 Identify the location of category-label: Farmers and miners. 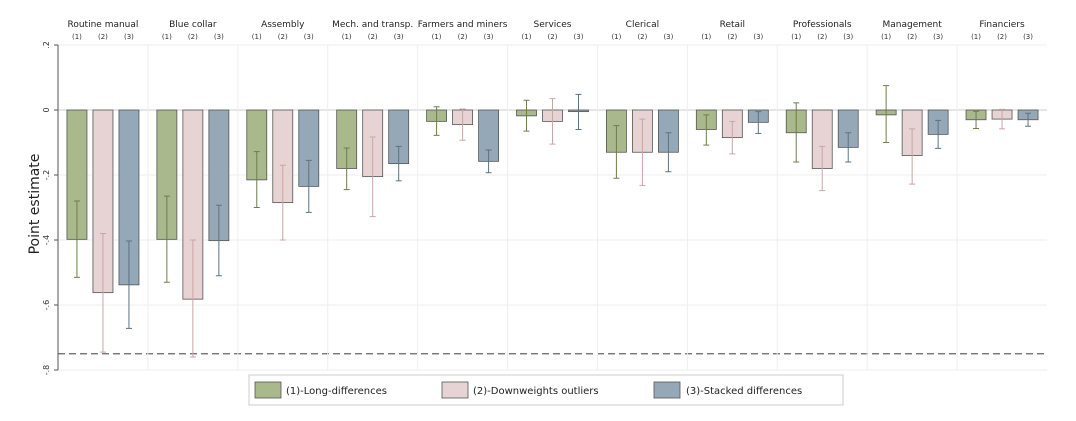
(463, 25).